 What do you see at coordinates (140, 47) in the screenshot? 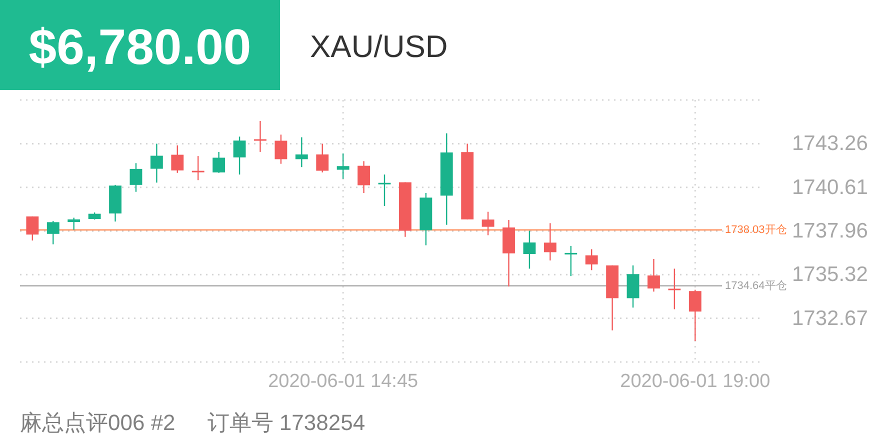
I see `chart-subtitle: $6,780.00` at bounding box center [140, 47].